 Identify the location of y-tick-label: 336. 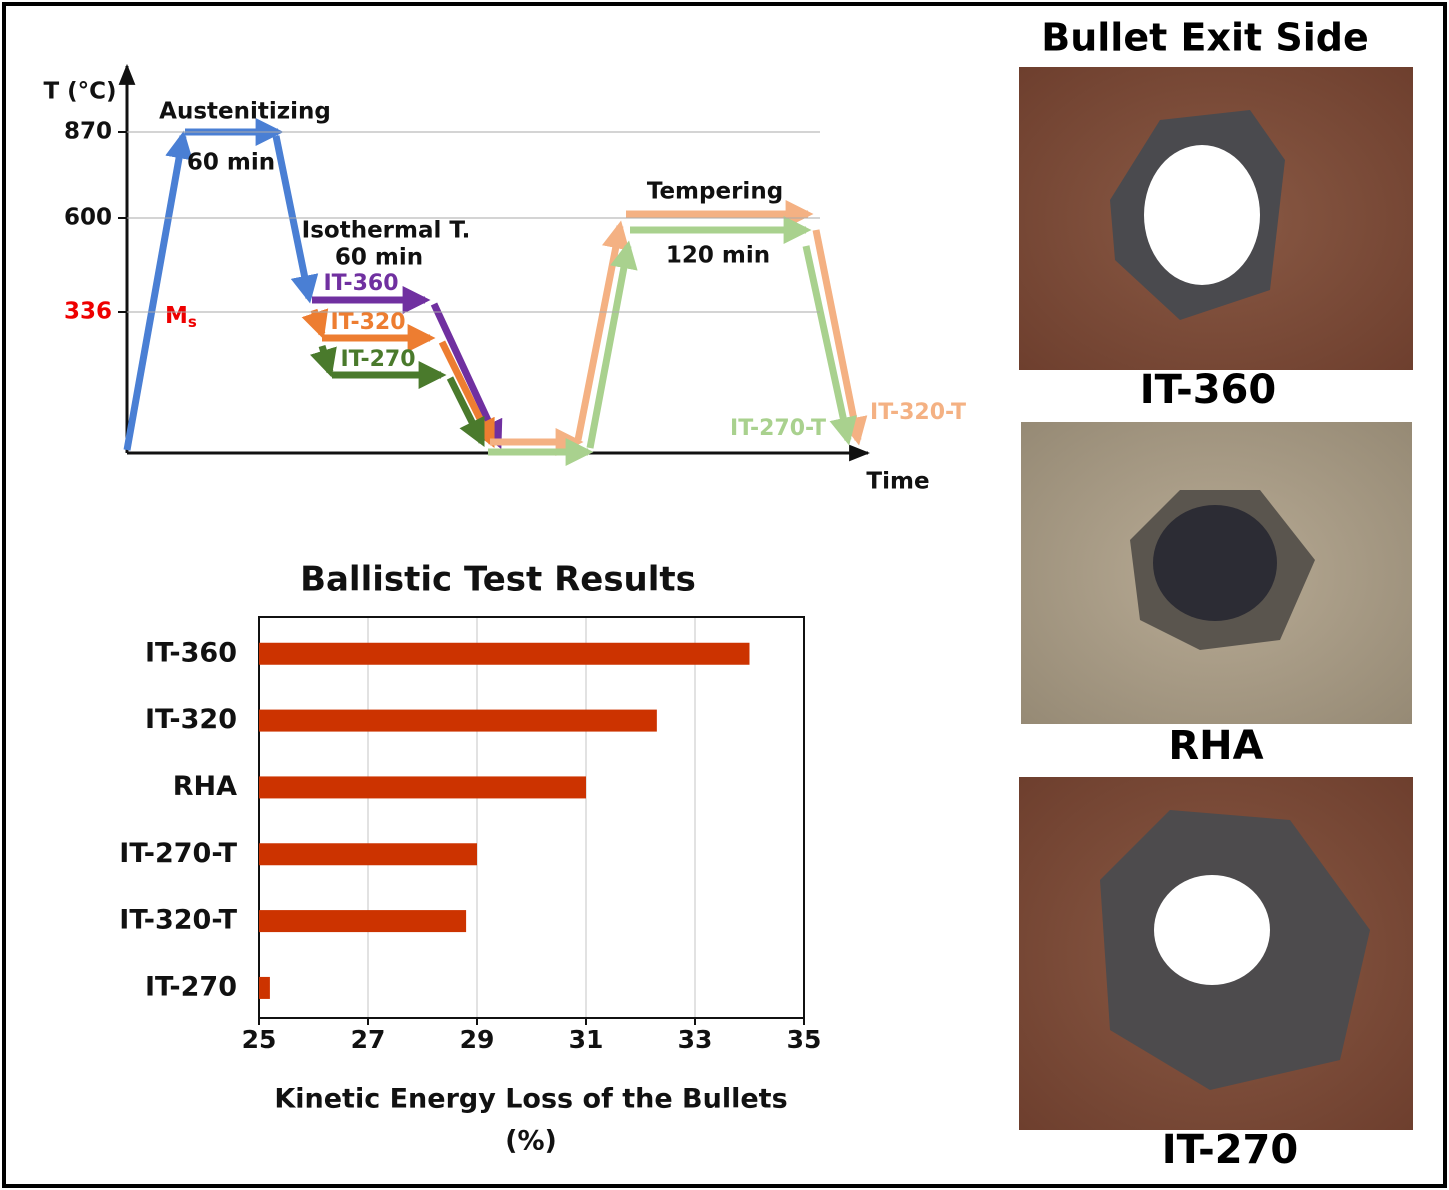
(88, 312).